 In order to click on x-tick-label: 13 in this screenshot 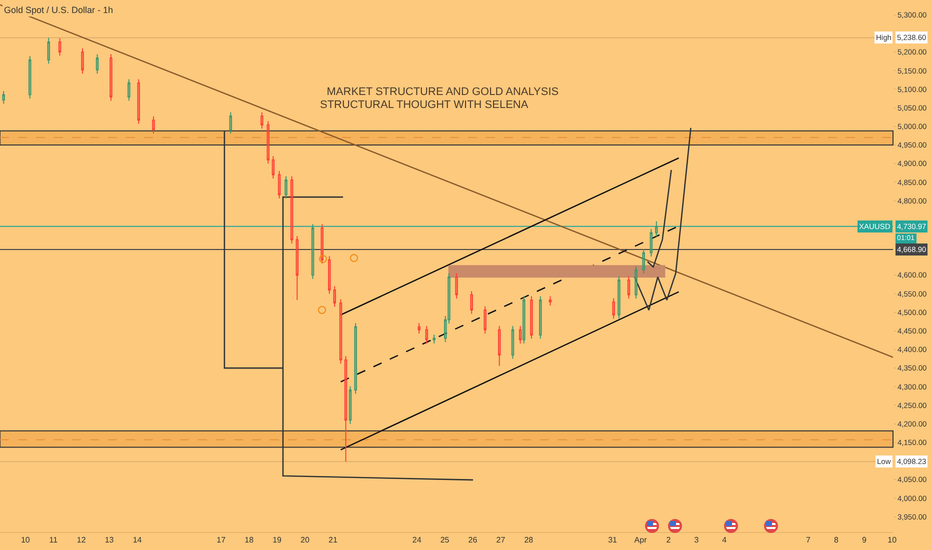, I will do `click(109, 540)`.